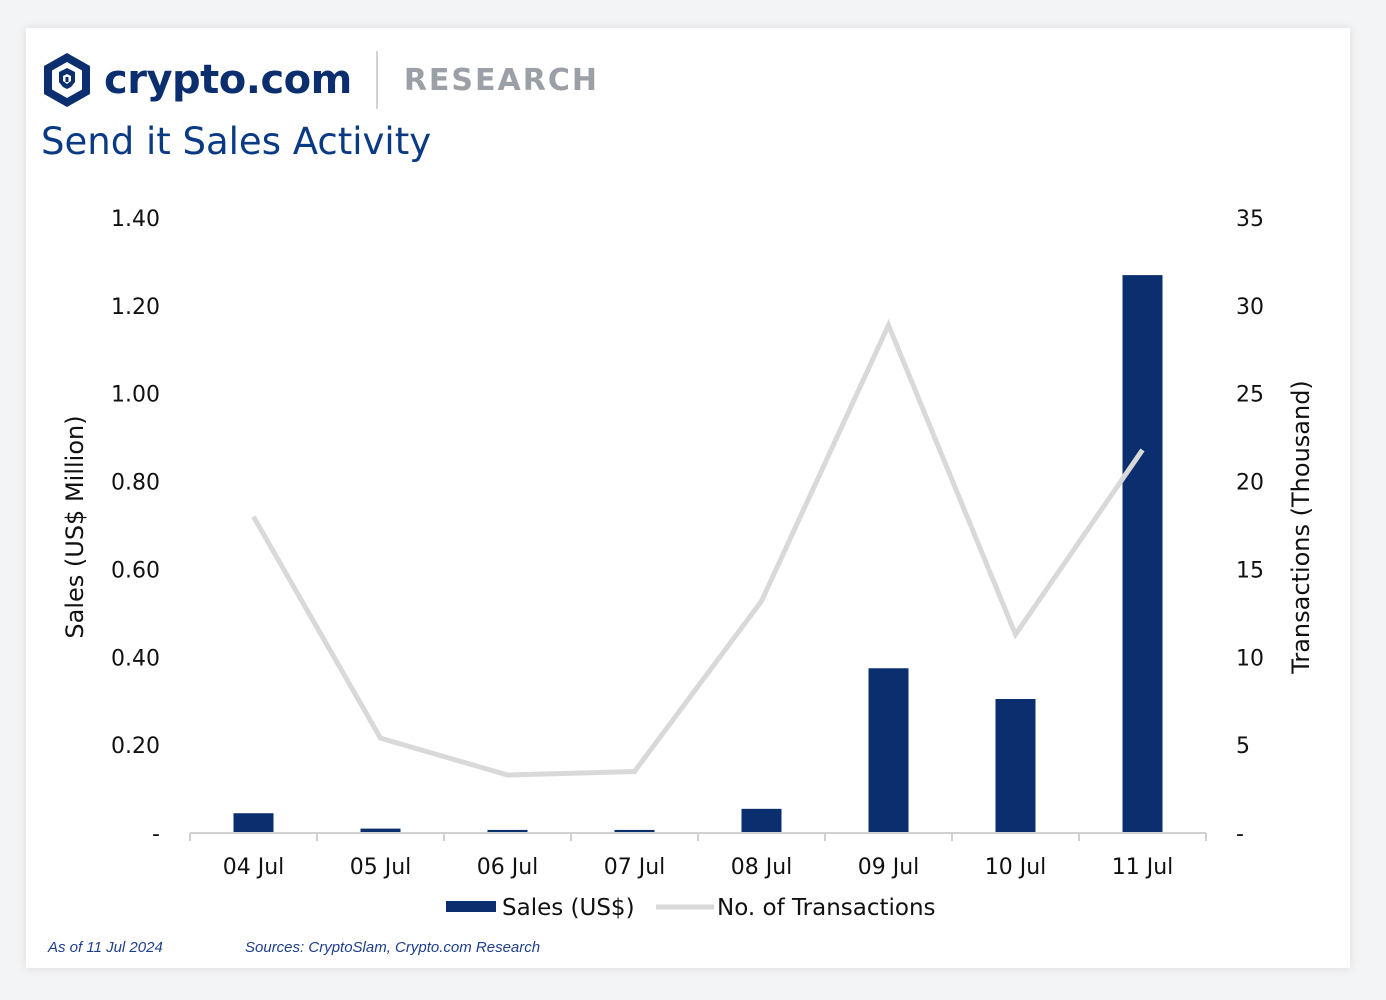  What do you see at coordinates (135, 483) in the screenshot?
I see `y-tick-label: 0.80` at bounding box center [135, 483].